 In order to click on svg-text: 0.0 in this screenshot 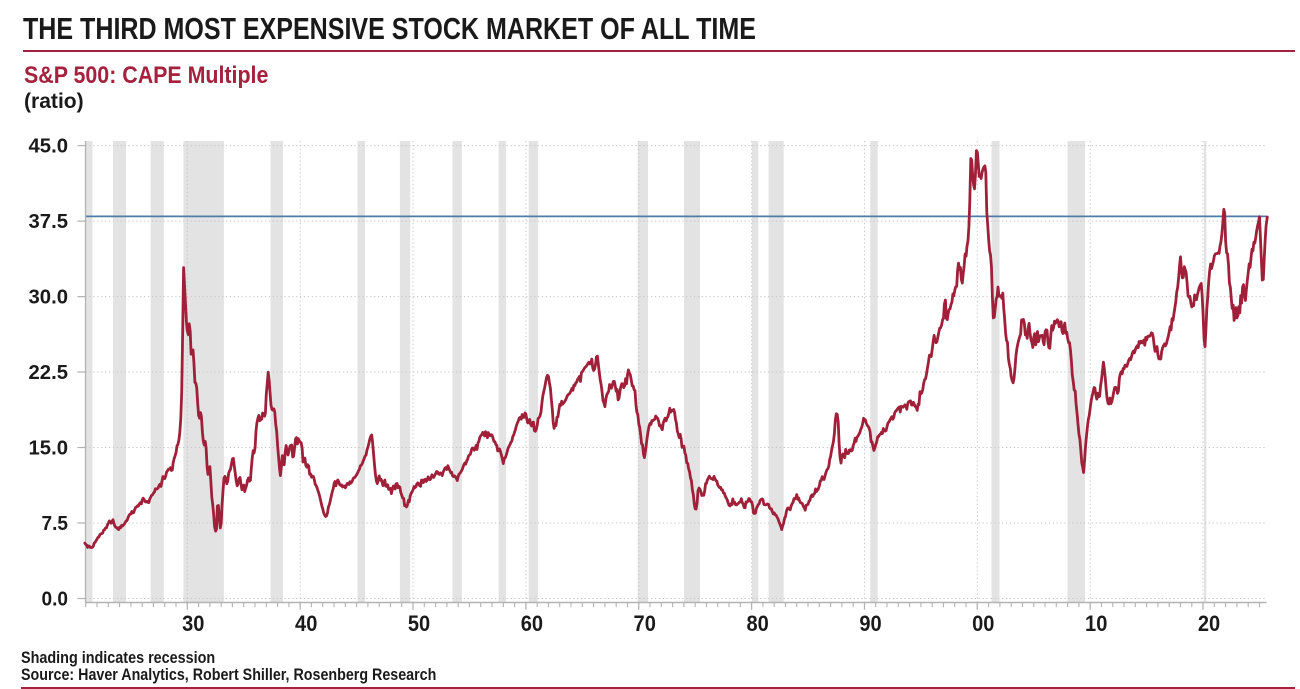, I will do `click(55, 599)`.